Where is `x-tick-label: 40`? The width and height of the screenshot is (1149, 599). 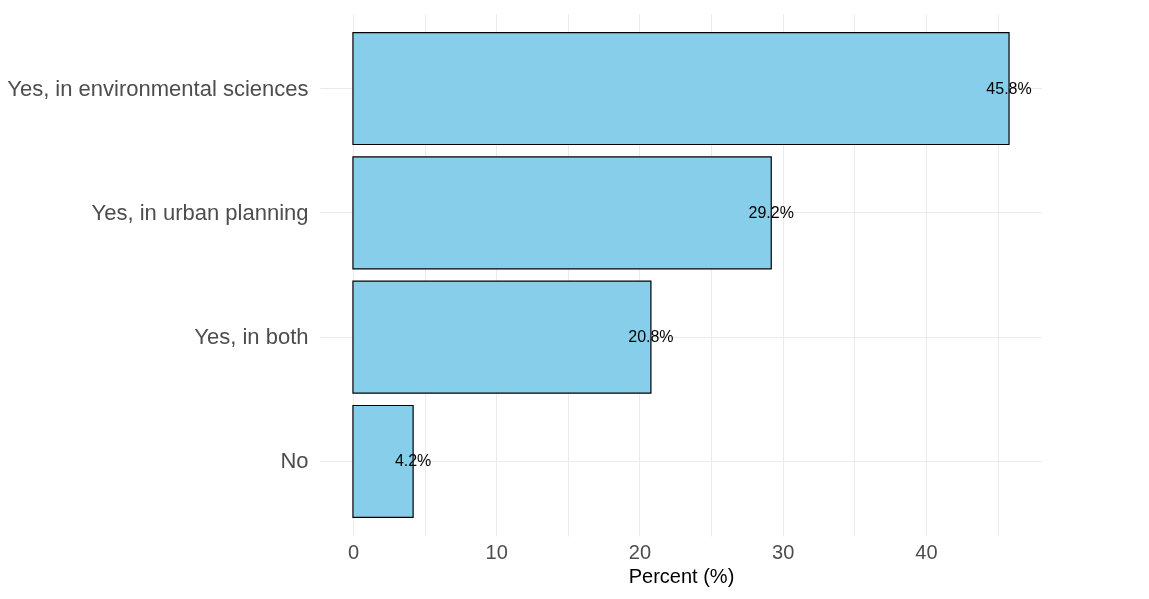 x-tick-label: 40 is located at coordinates (926, 551).